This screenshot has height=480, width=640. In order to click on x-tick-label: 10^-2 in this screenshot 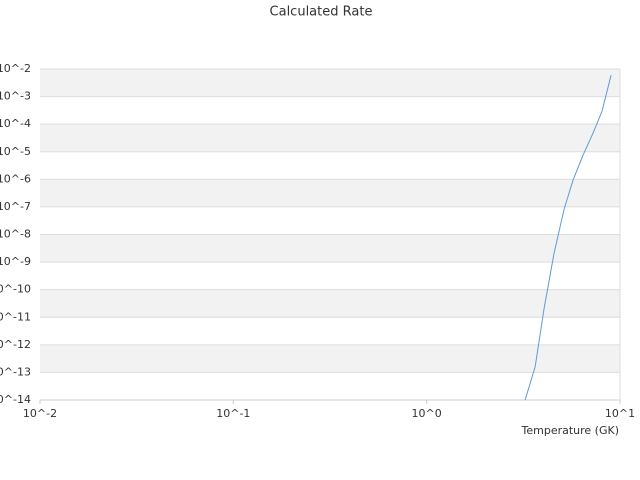, I will do `click(40, 413)`.